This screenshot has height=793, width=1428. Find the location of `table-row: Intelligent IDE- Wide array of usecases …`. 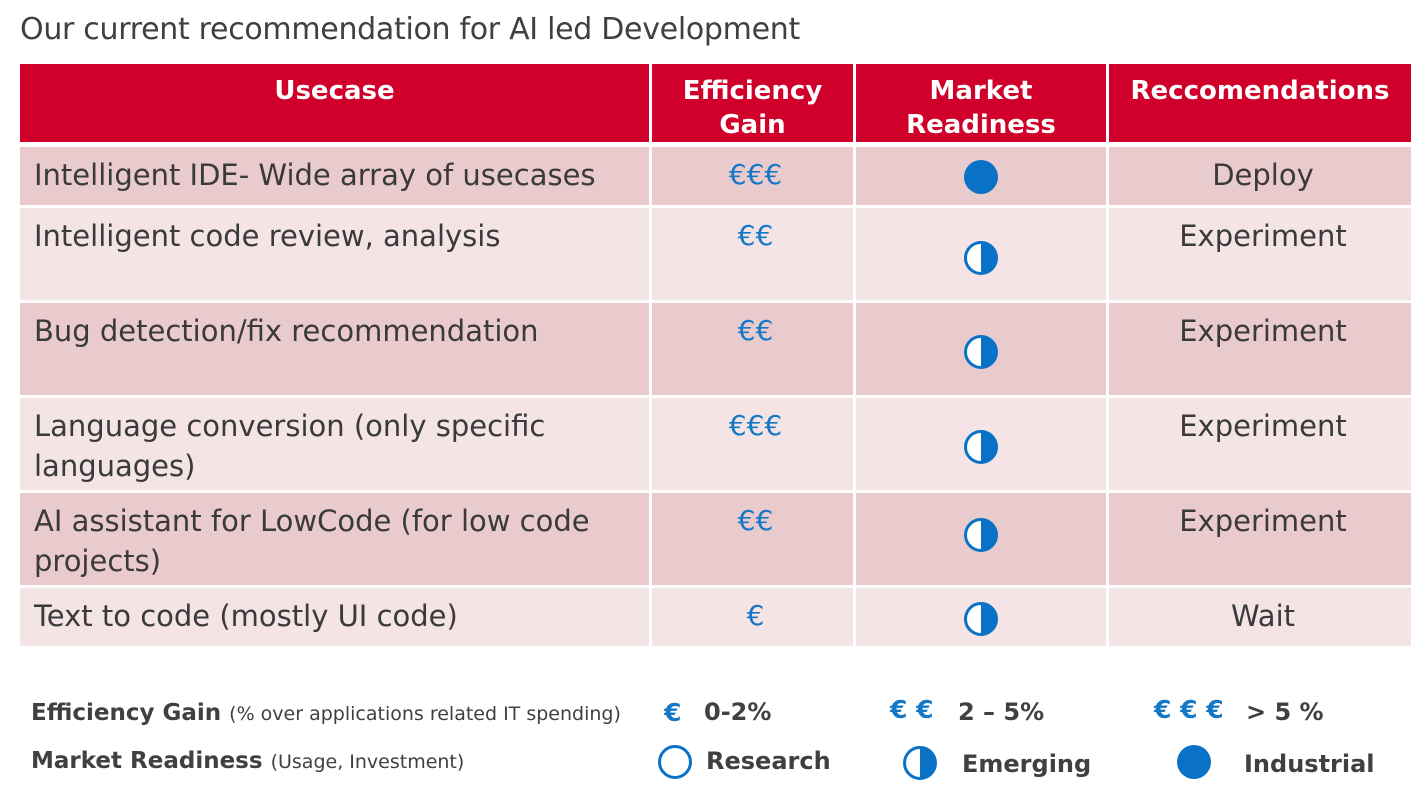

table-row: Intelligent IDE- Wide array of usecases … is located at coordinates (715, 177).